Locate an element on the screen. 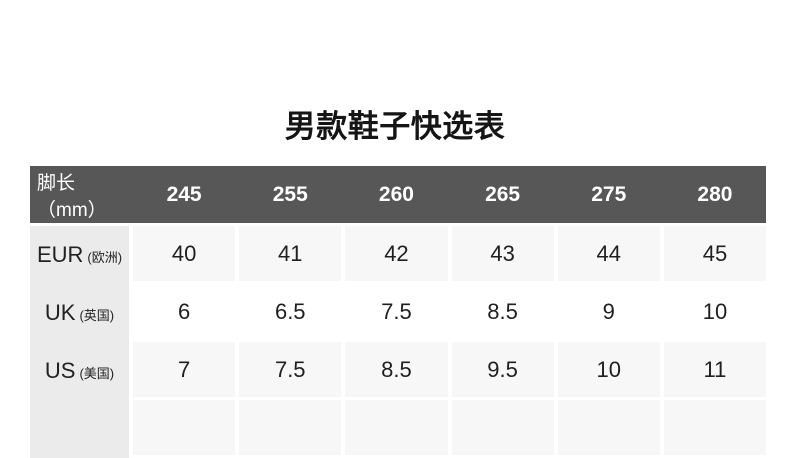  row-label-eur: EUR (欧洲) is located at coordinates (79, 255).